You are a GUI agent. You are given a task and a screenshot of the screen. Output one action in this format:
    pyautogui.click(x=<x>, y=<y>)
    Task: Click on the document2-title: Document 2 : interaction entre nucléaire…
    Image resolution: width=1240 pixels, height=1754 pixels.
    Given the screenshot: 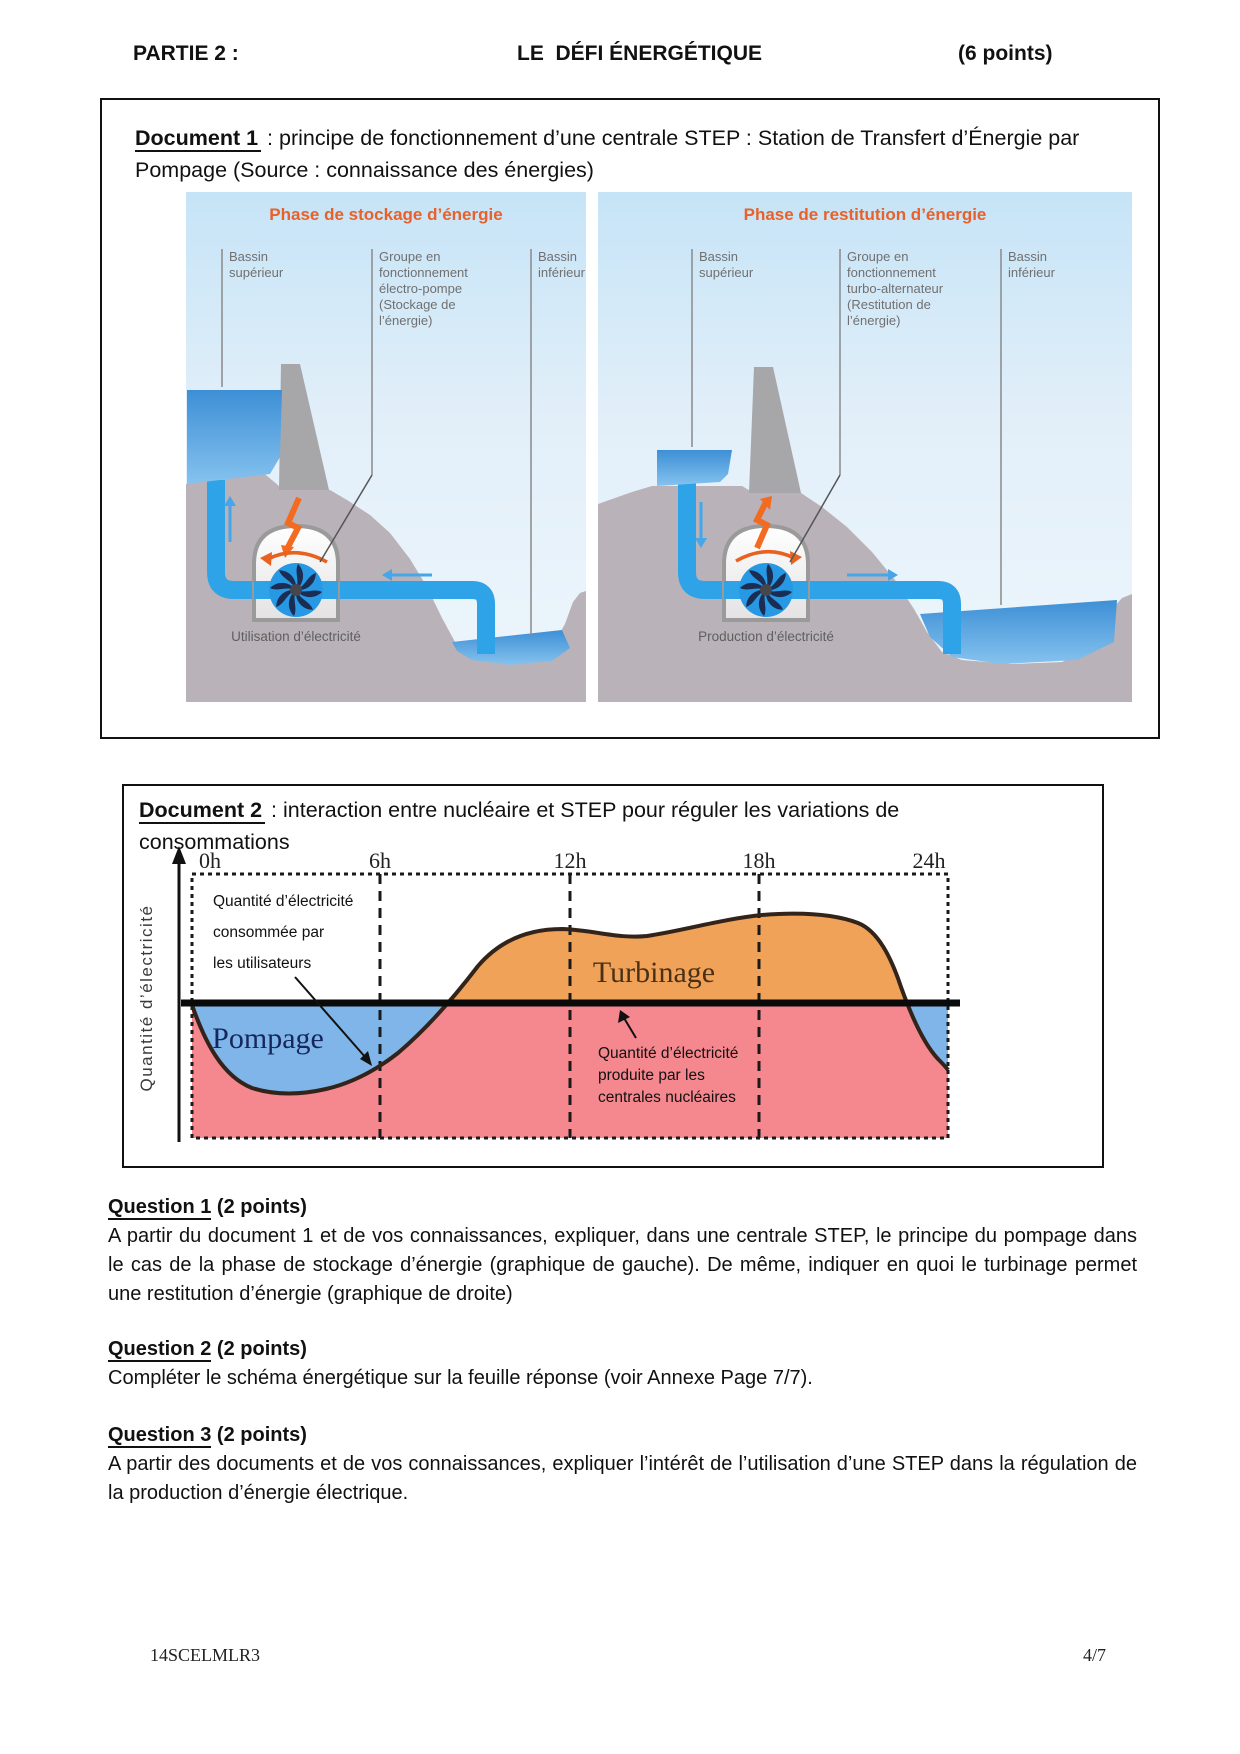 What is the action you would take?
    pyautogui.click(x=589, y=826)
    